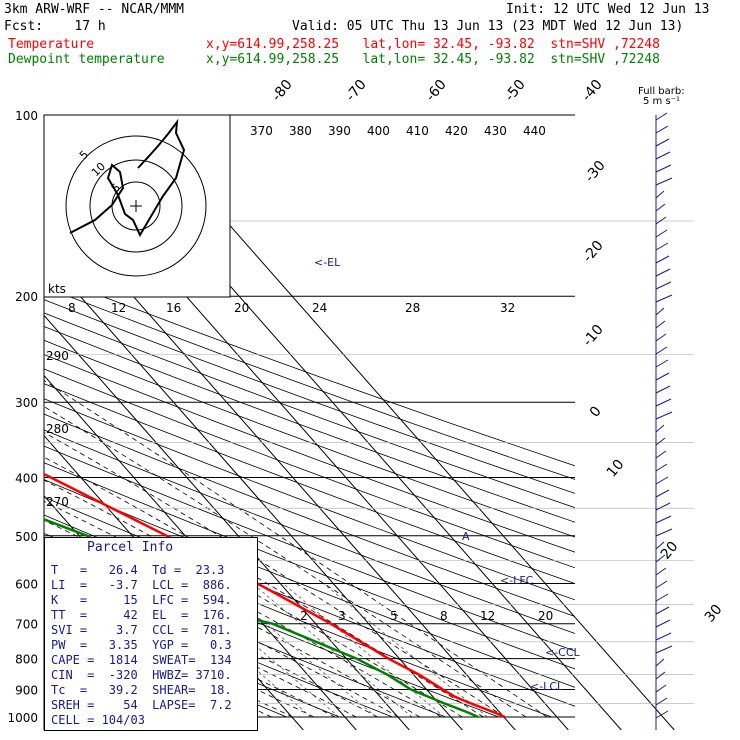 Image resolution: width=740 pixels, height=740 pixels. Describe the element at coordinates (339, 131) in the screenshot. I see `theta-label: 390` at that location.